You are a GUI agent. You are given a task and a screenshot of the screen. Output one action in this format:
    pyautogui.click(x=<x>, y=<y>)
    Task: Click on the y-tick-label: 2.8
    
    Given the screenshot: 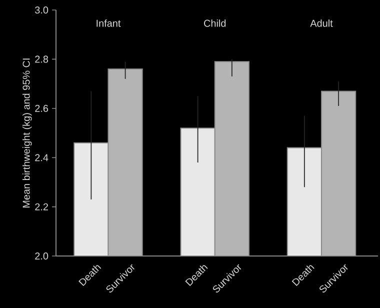 What is the action you would take?
    pyautogui.click(x=41, y=59)
    